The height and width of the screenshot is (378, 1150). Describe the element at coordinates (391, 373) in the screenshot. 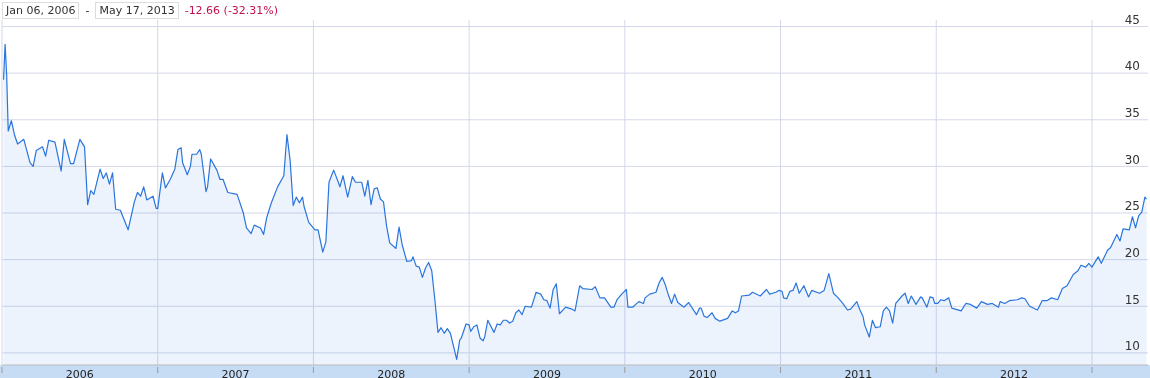

I see `x-tick-label: 2008` at that location.